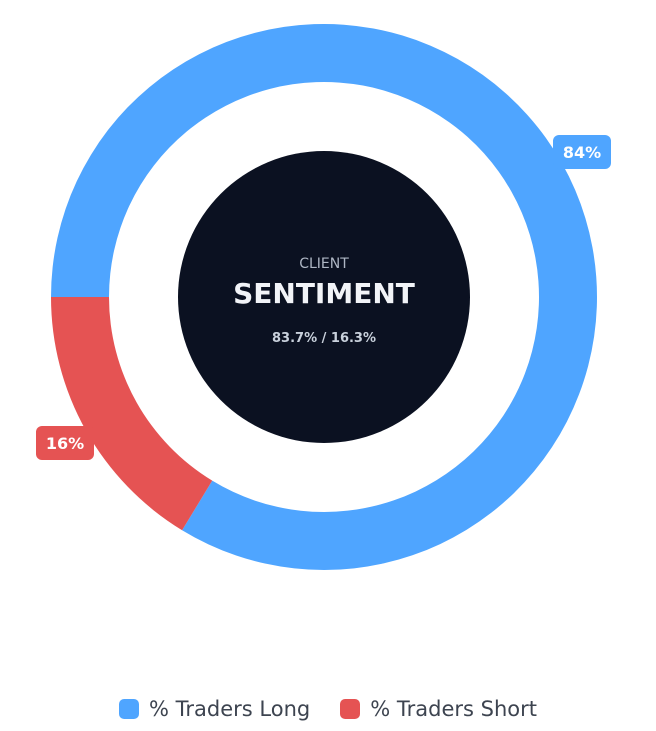  I want to click on data-label-long-box, so click(582, 152).